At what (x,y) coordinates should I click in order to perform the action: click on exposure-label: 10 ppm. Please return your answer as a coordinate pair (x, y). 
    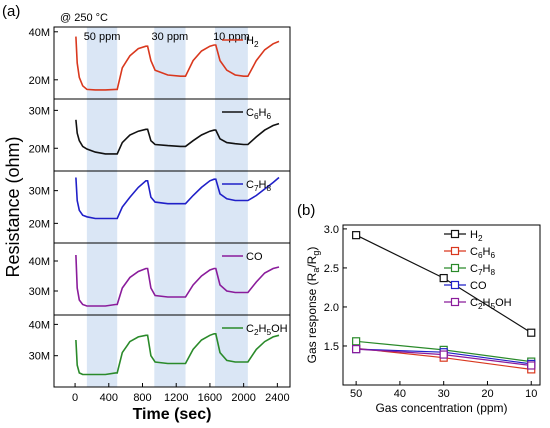
    Looking at the image, I should click on (231, 37).